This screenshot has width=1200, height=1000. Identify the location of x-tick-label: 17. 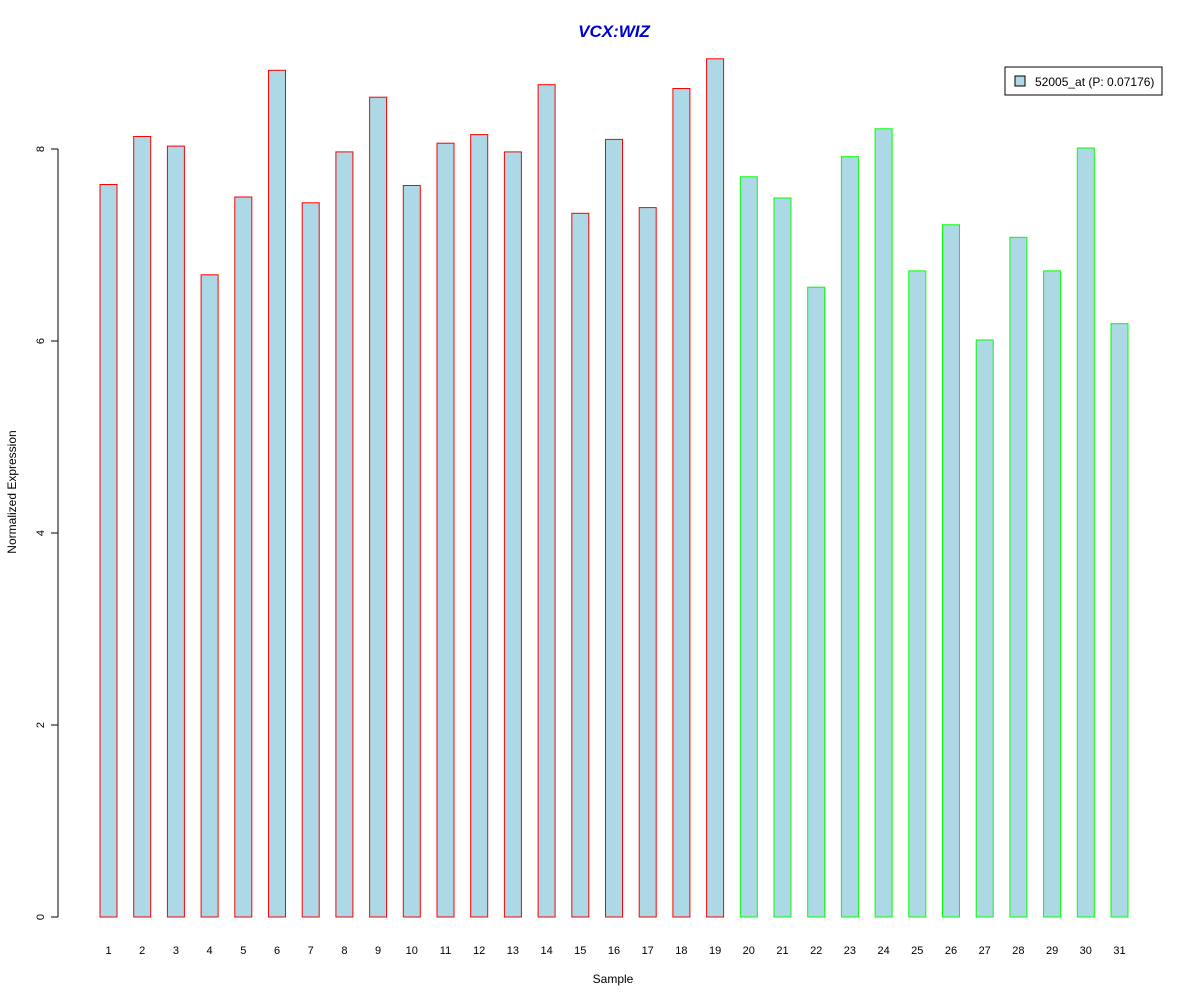
(648, 951).